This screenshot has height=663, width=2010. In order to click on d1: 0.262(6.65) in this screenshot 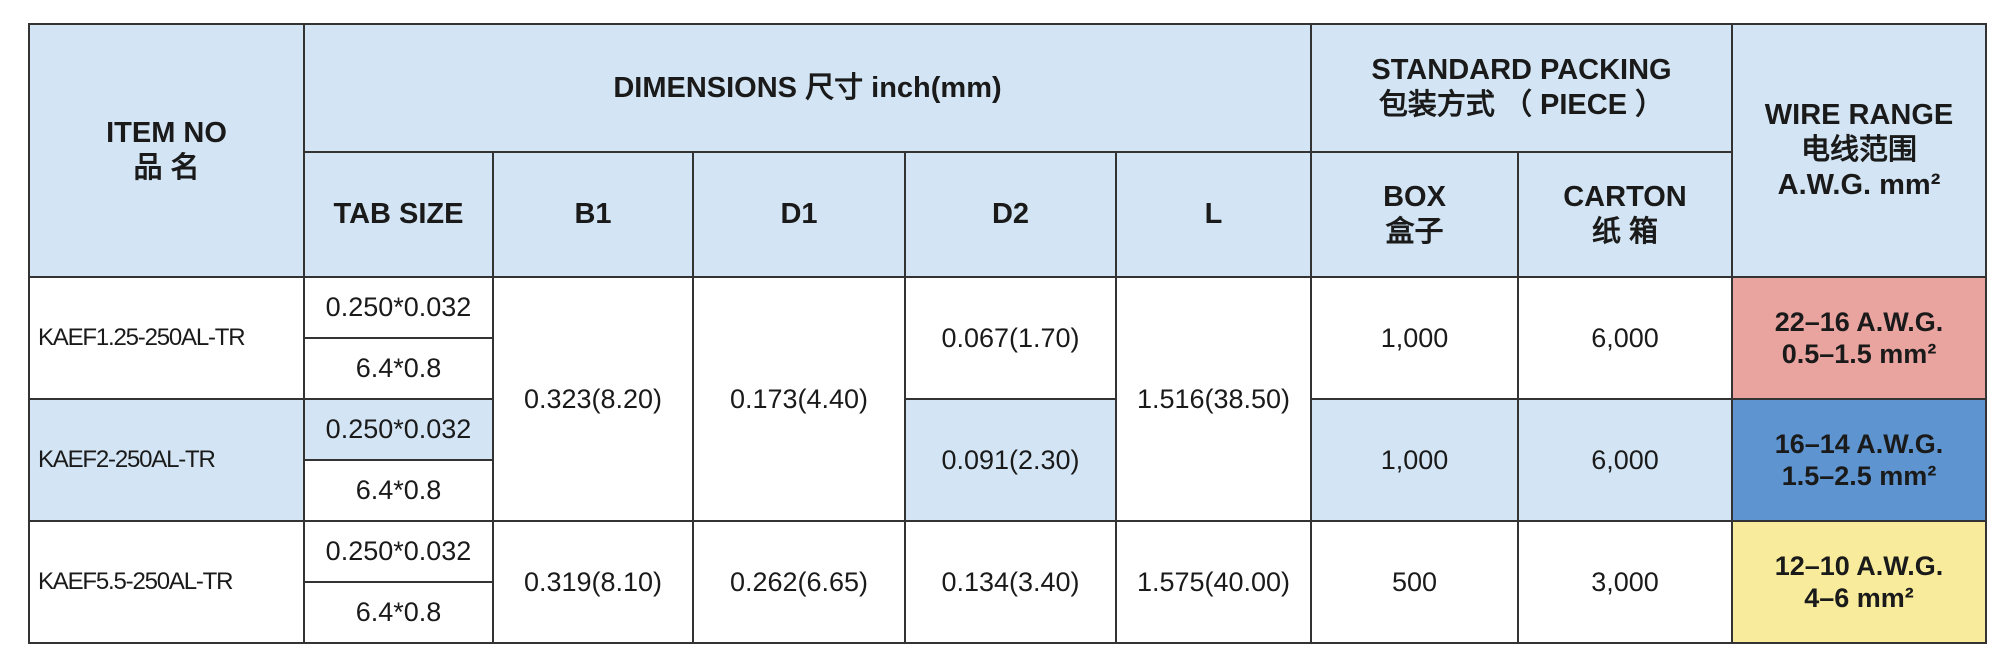, I will do `click(799, 582)`.